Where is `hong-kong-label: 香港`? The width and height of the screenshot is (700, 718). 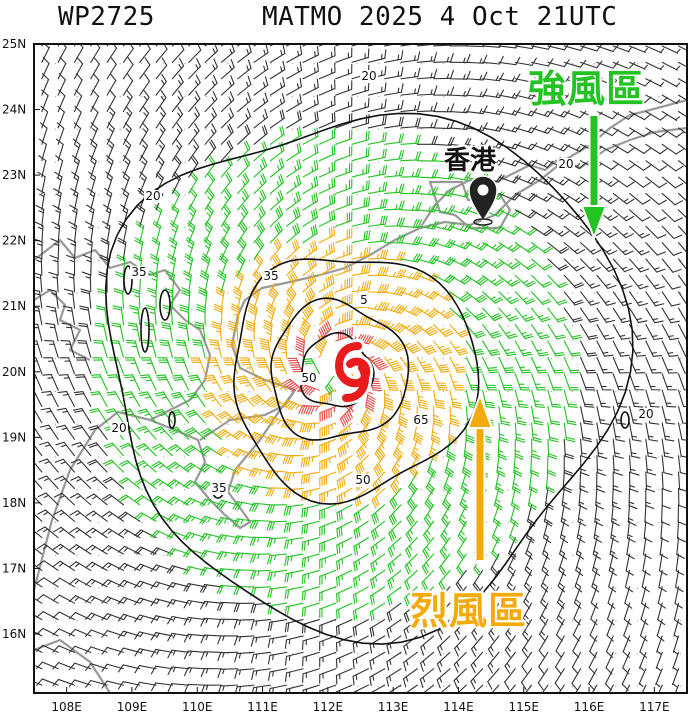 hong-kong-label: 香港 is located at coordinates (470, 161).